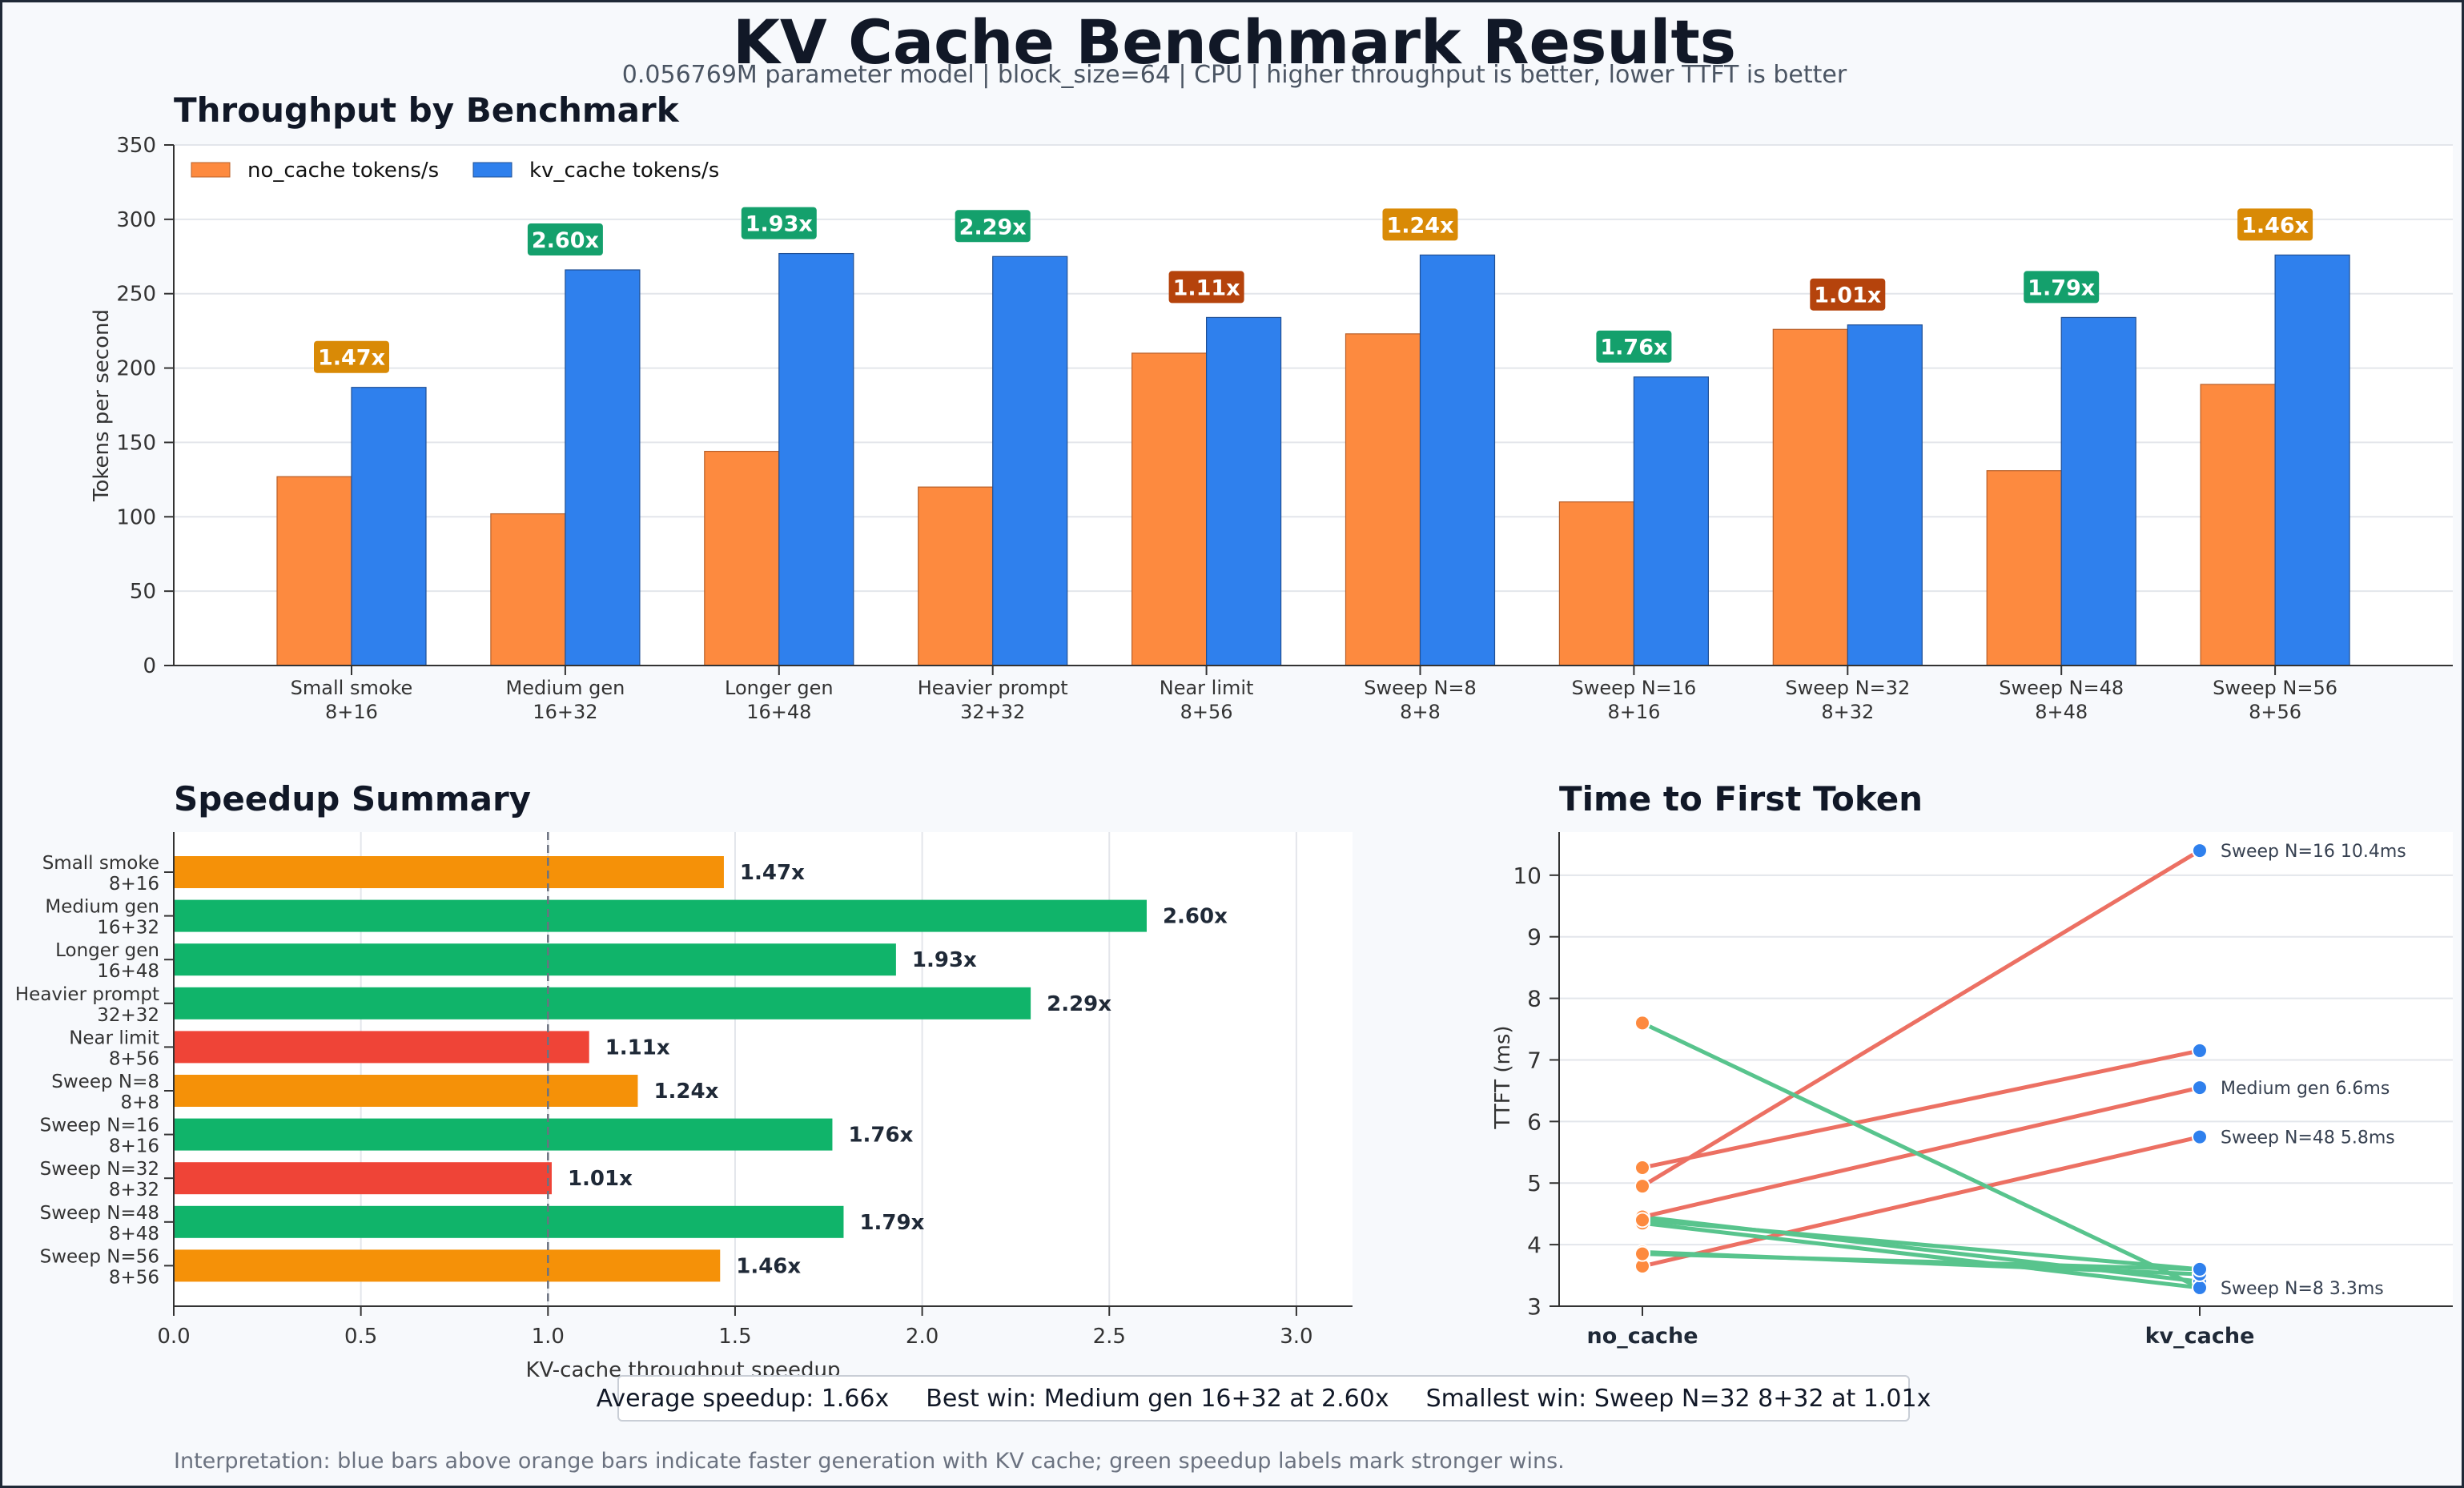  Describe the element at coordinates (1534, 1060) in the screenshot. I see `y-tick-label: 7` at that location.